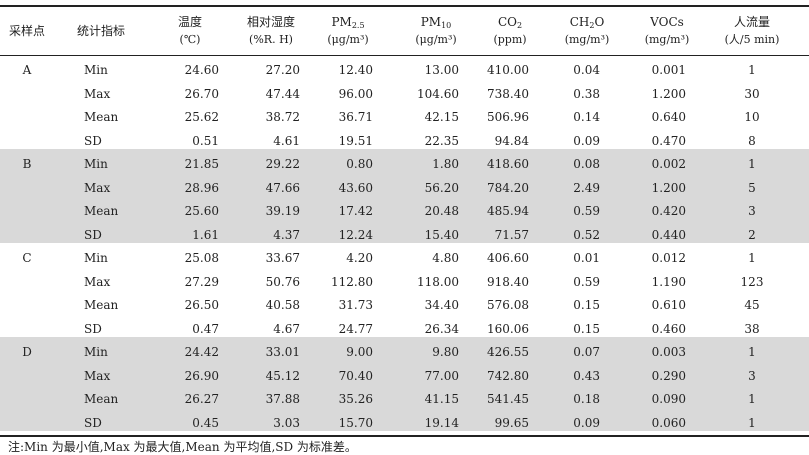 This screenshot has height=455, width=809. What do you see at coordinates (441, 70) in the screenshot?
I see `table-cell: 13.00` at bounding box center [441, 70].